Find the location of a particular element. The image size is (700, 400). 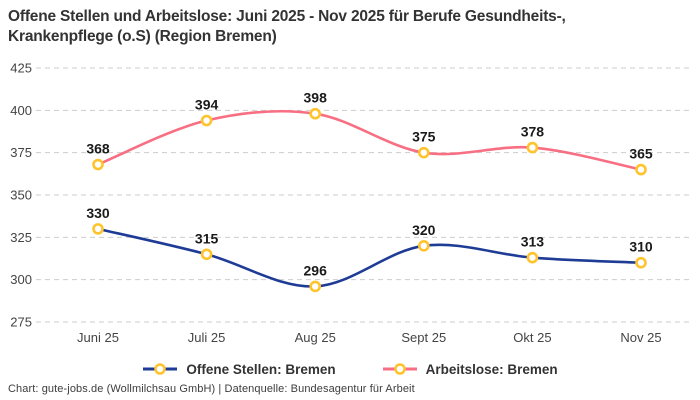

y-tick-label: 350 is located at coordinates (21, 195).